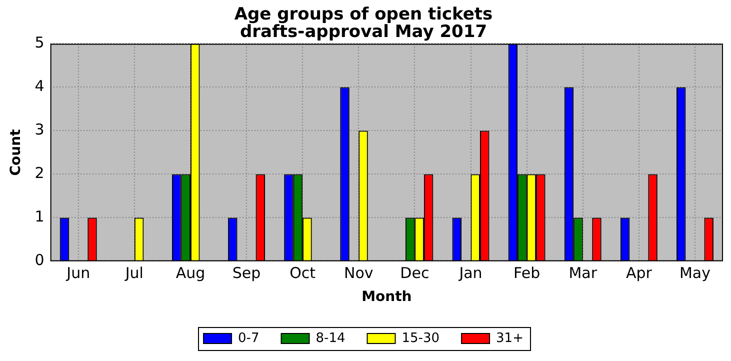 This screenshot has width=731, height=361. Describe the element at coordinates (249, 338) in the screenshot. I see `legend-label: 0-7` at that location.